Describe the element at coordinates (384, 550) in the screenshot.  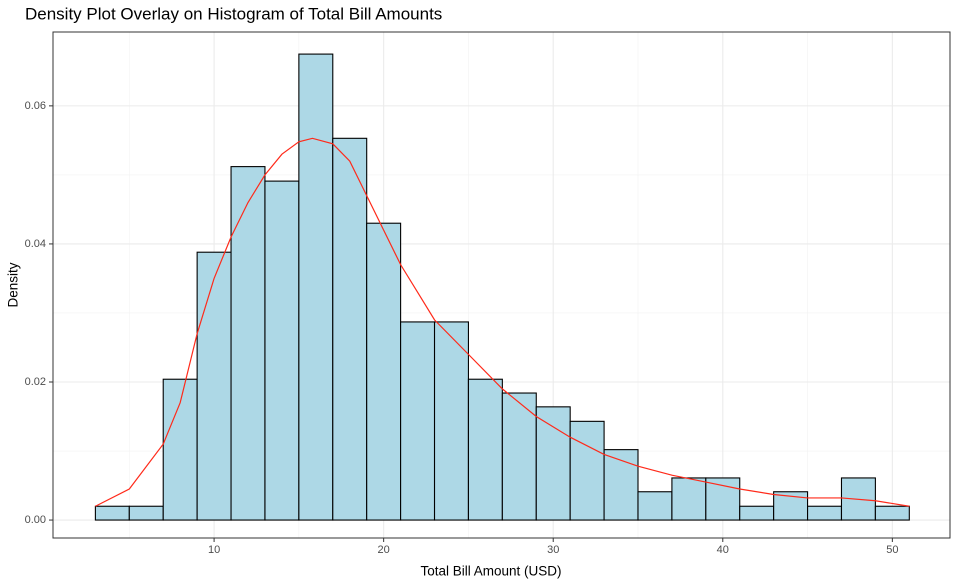
I see `x-tick-label: 20` at that location.